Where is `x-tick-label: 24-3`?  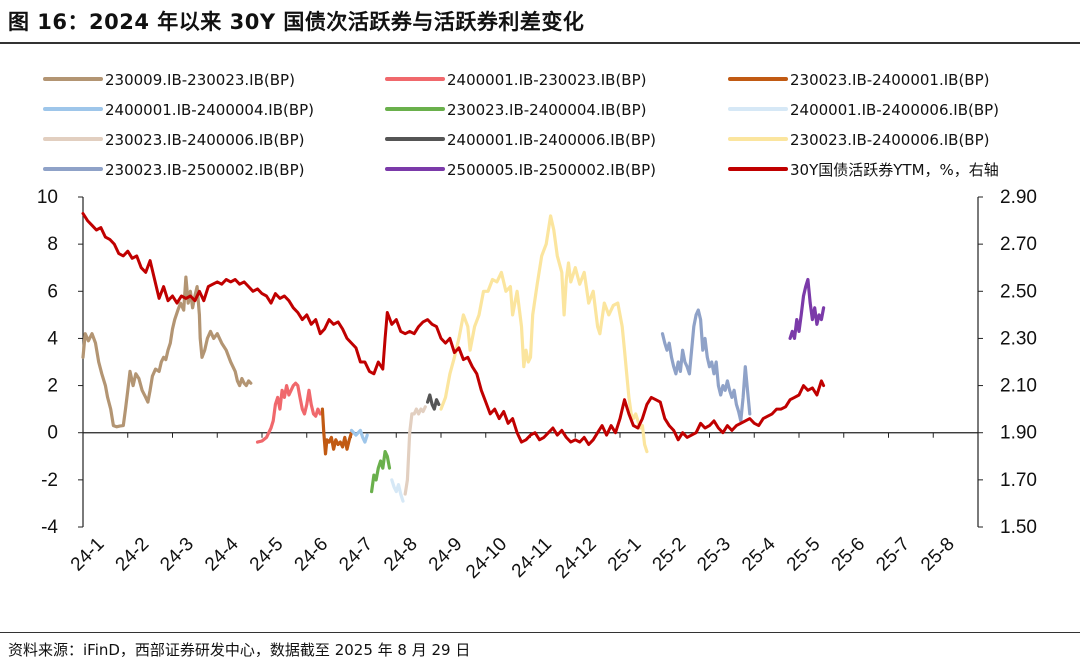 x-tick-label: 24-3 is located at coordinates (177, 555).